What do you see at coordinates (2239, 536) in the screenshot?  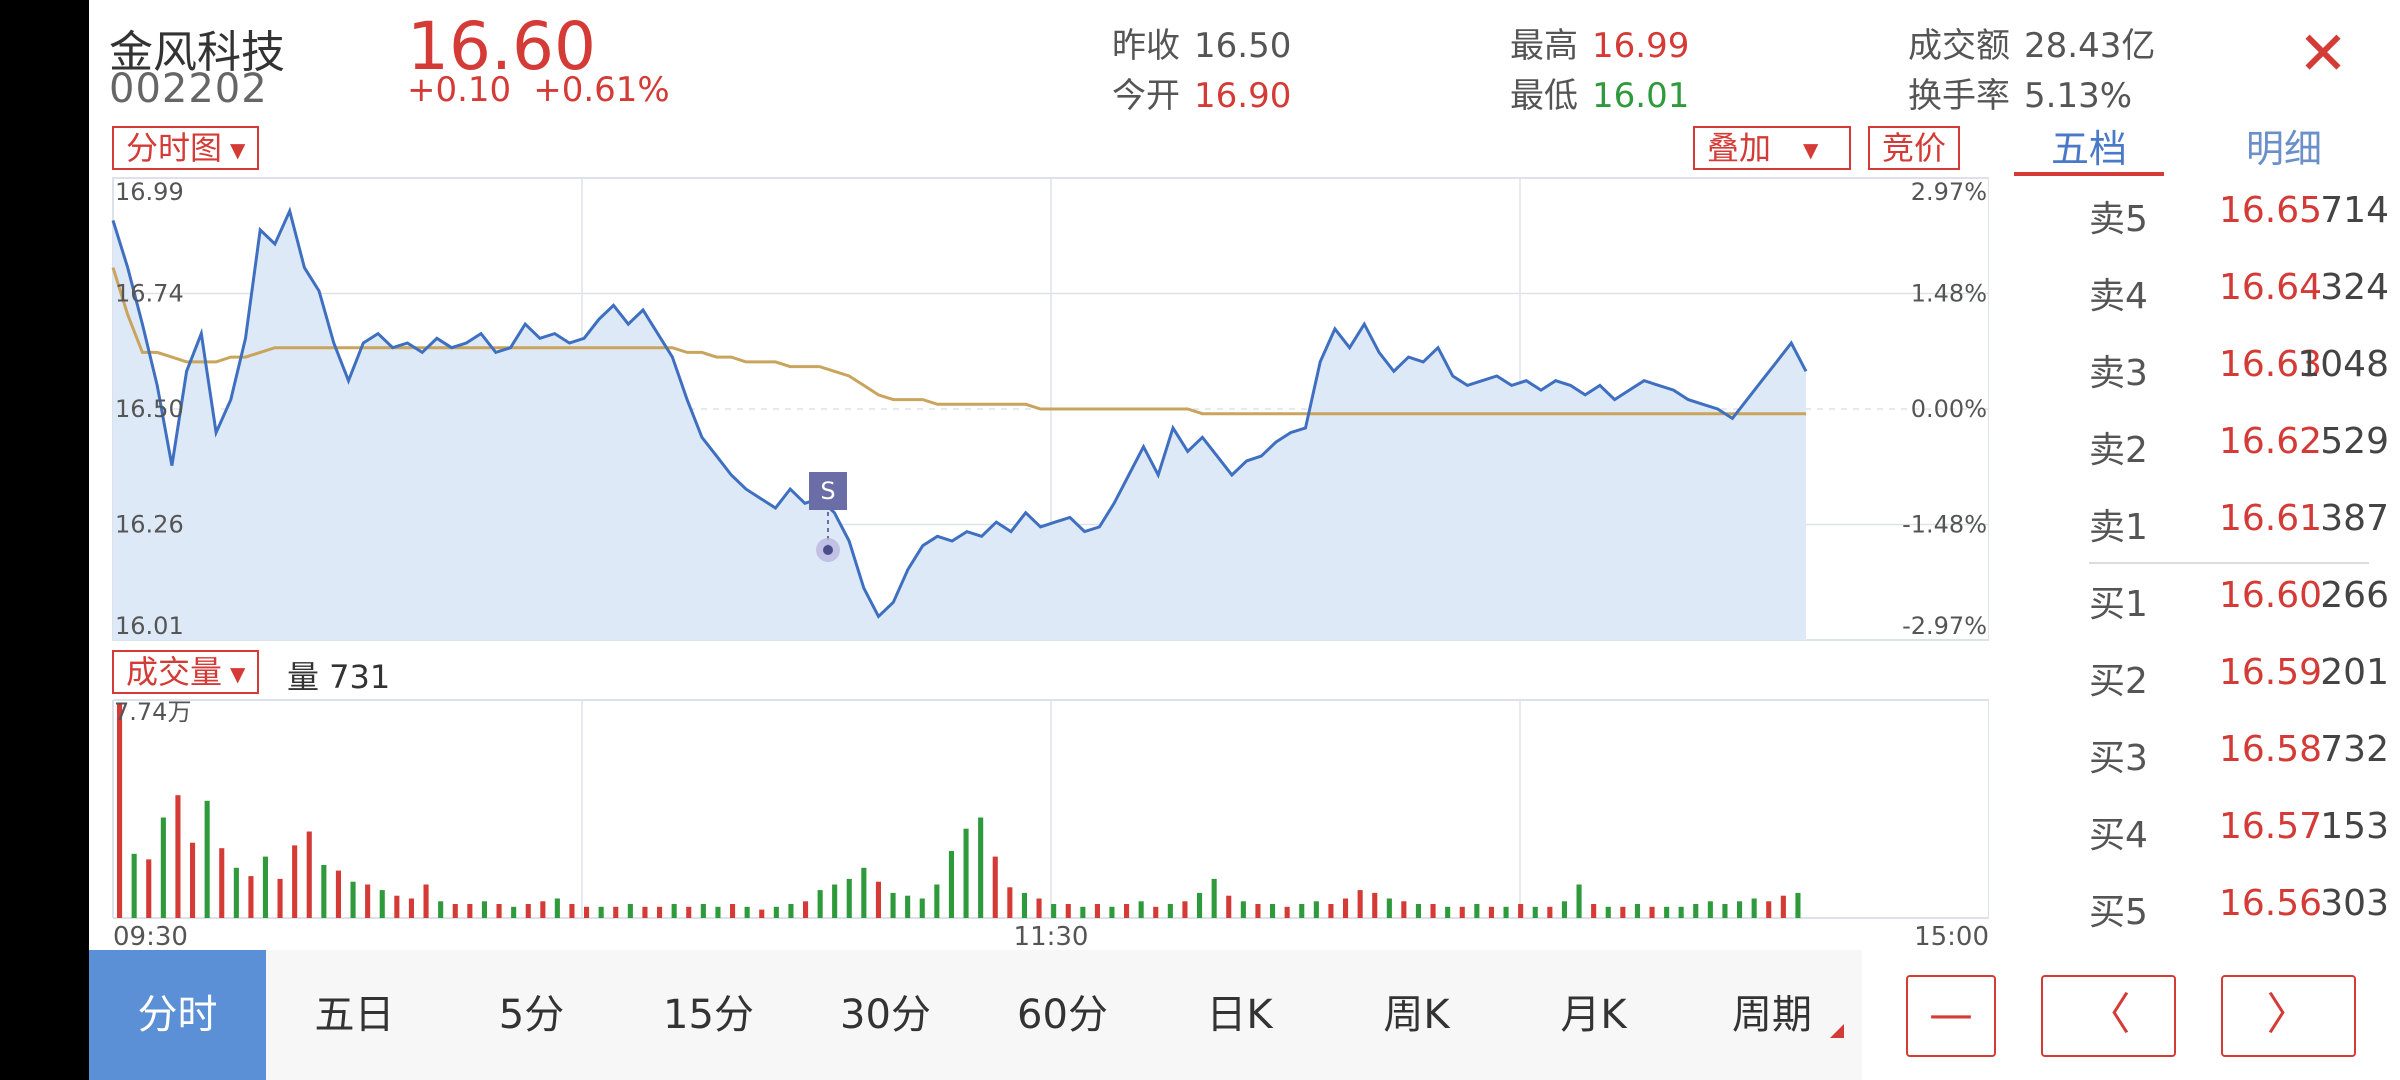 I see `ask-row-1: 卖1 16.61 387` at bounding box center [2239, 536].